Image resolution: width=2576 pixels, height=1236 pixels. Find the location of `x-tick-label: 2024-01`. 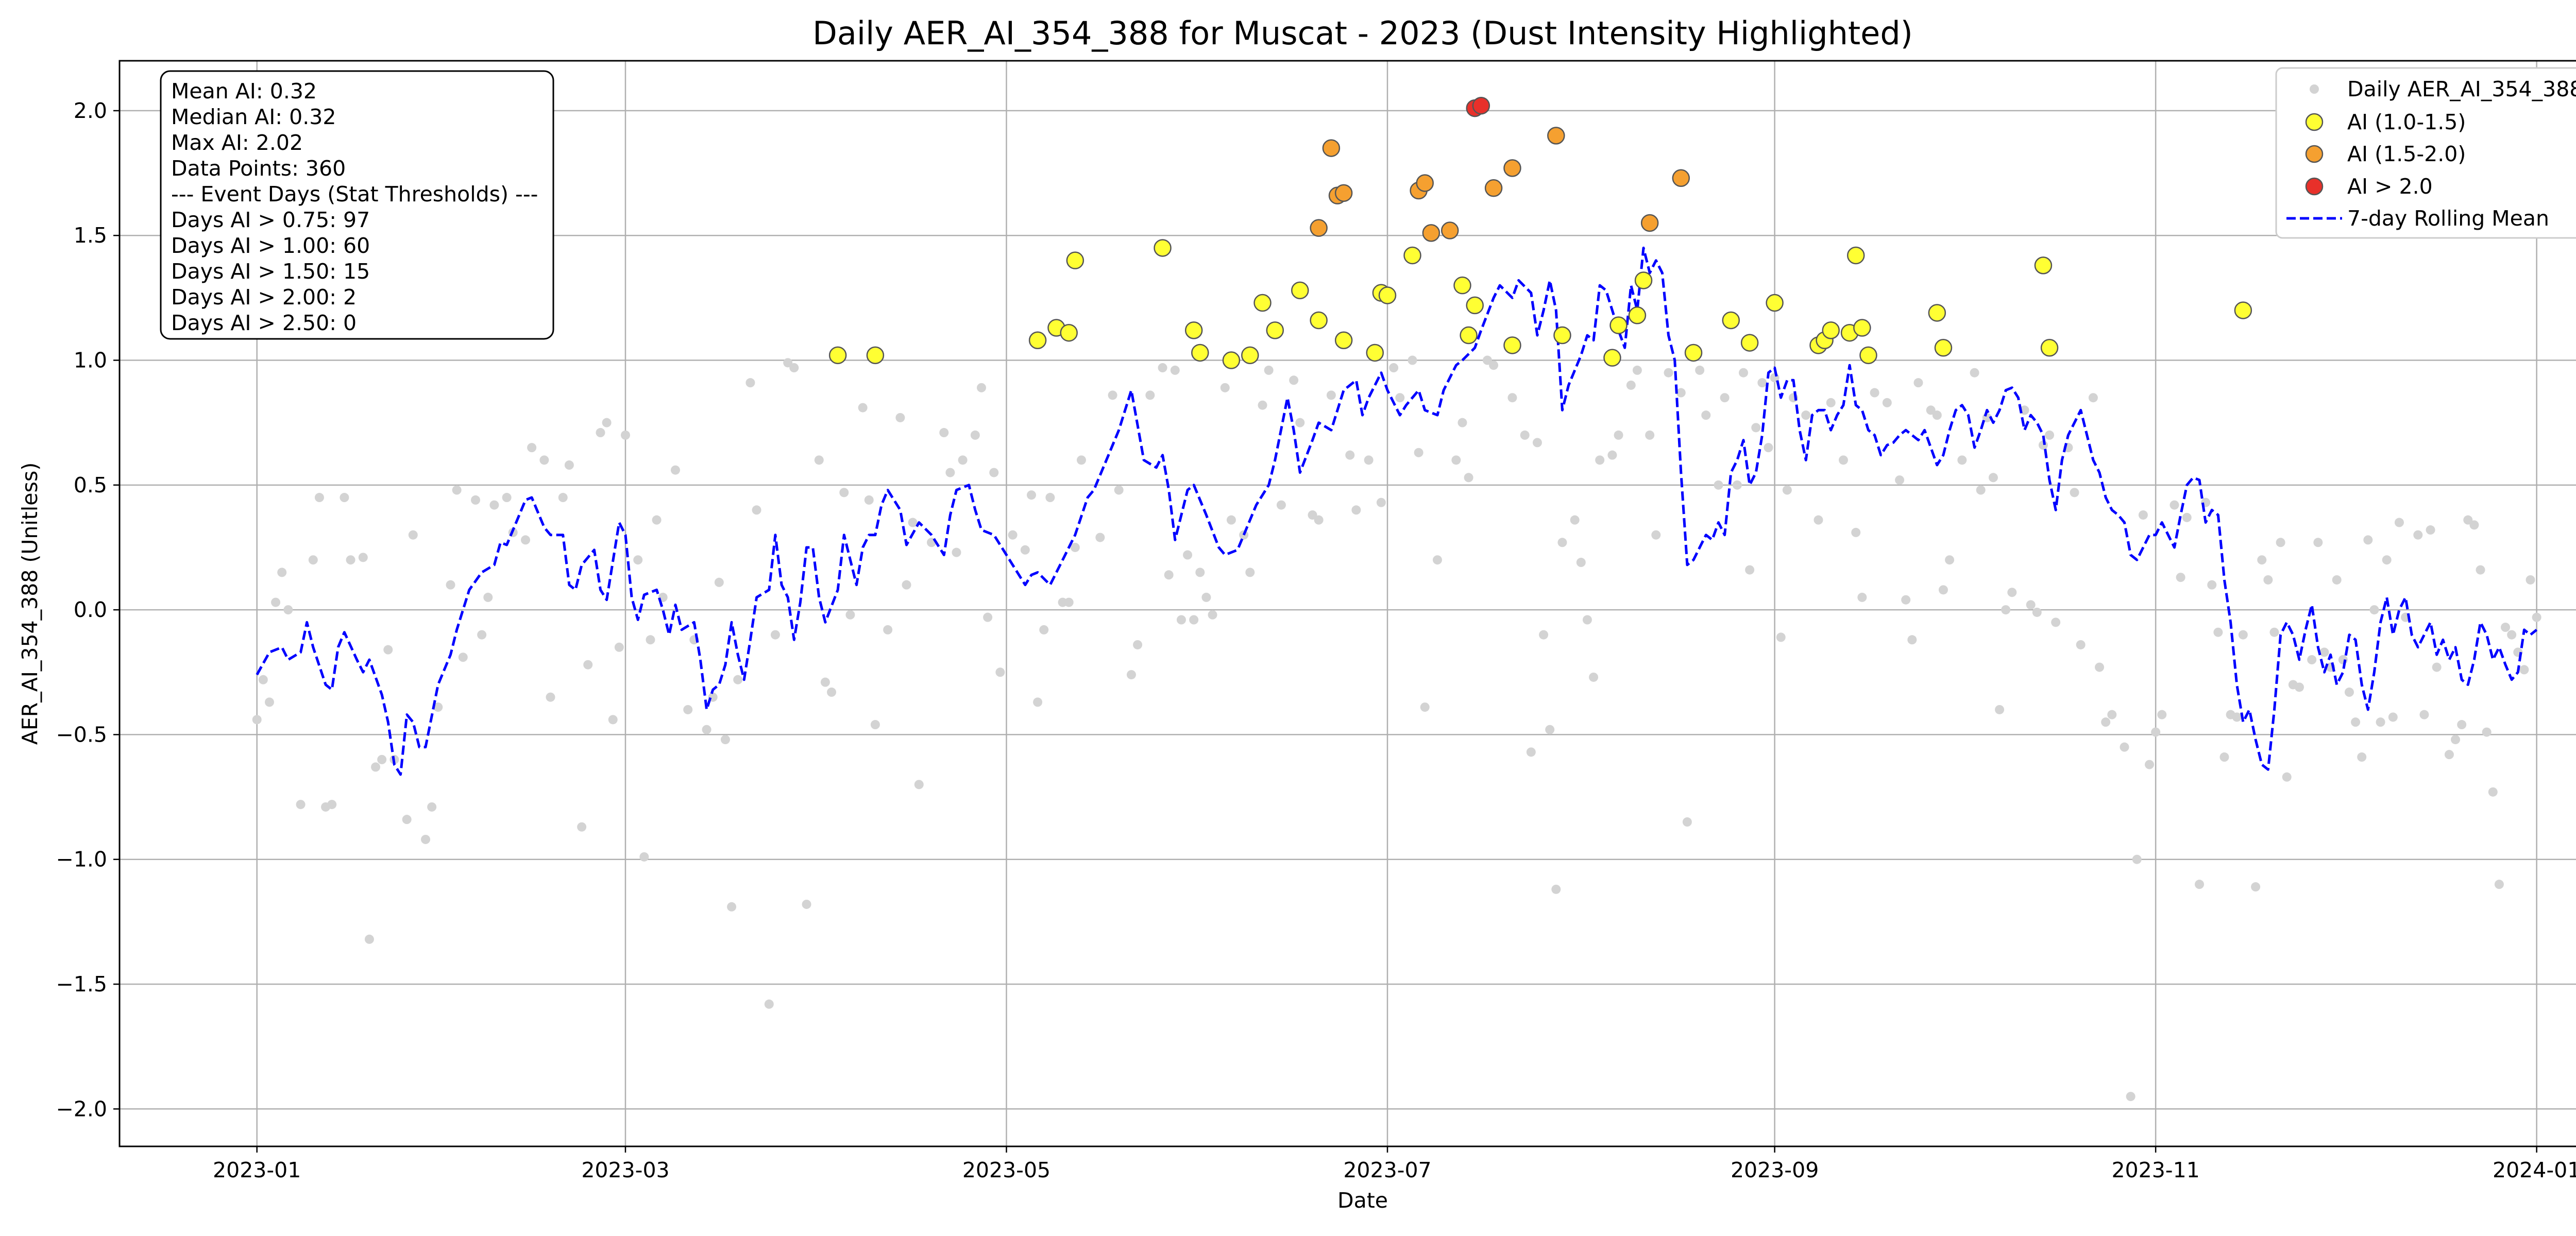

x-tick-label: 2024-01 is located at coordinates (2534, 1170).